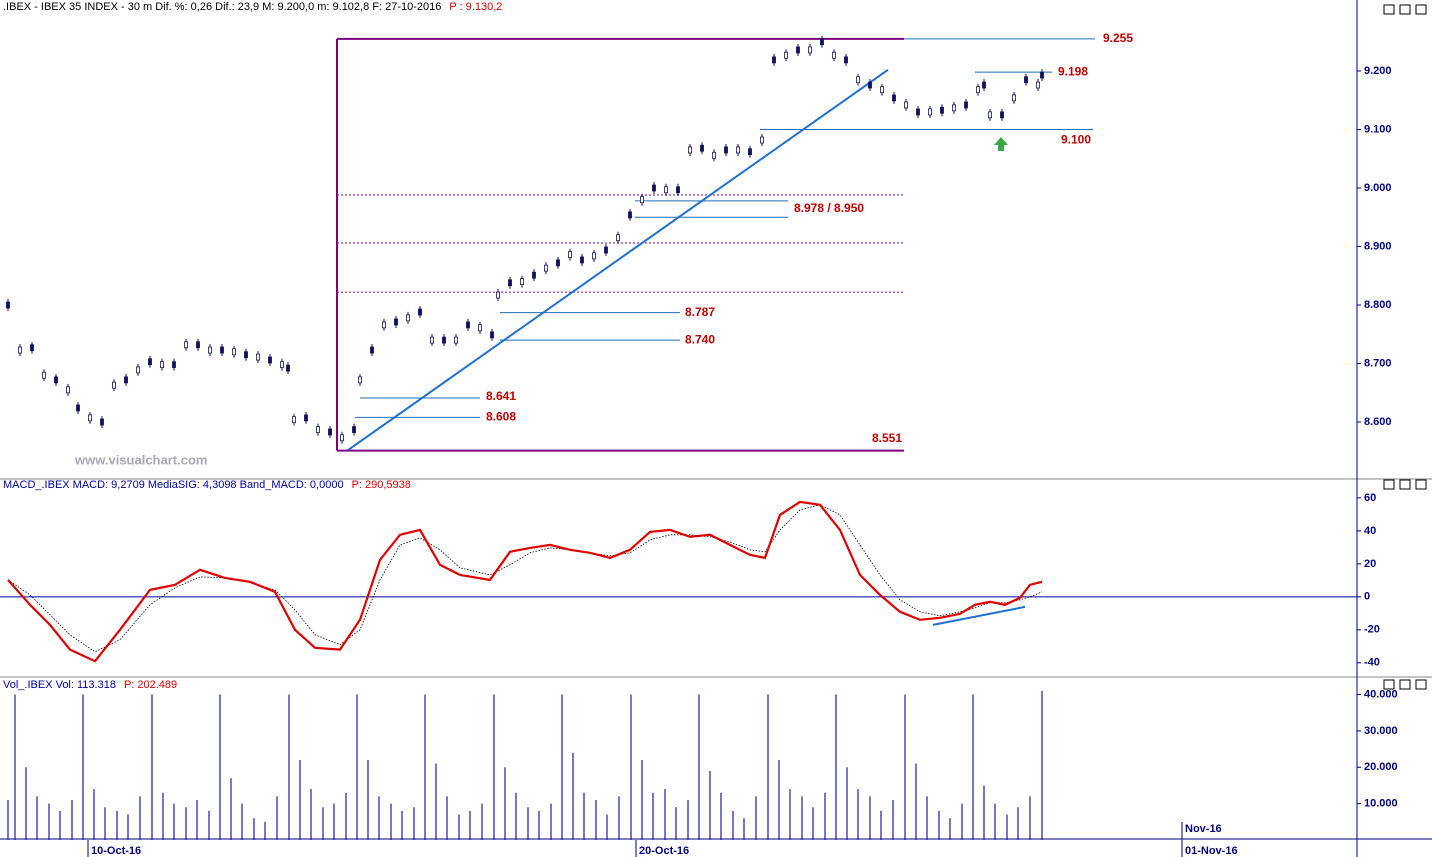 Image resolution: width=1432 pixels, height=857 pixels. Describe the element at coordinates (1405, 347) in the screenshot. I see `panel-buttons` at that location.